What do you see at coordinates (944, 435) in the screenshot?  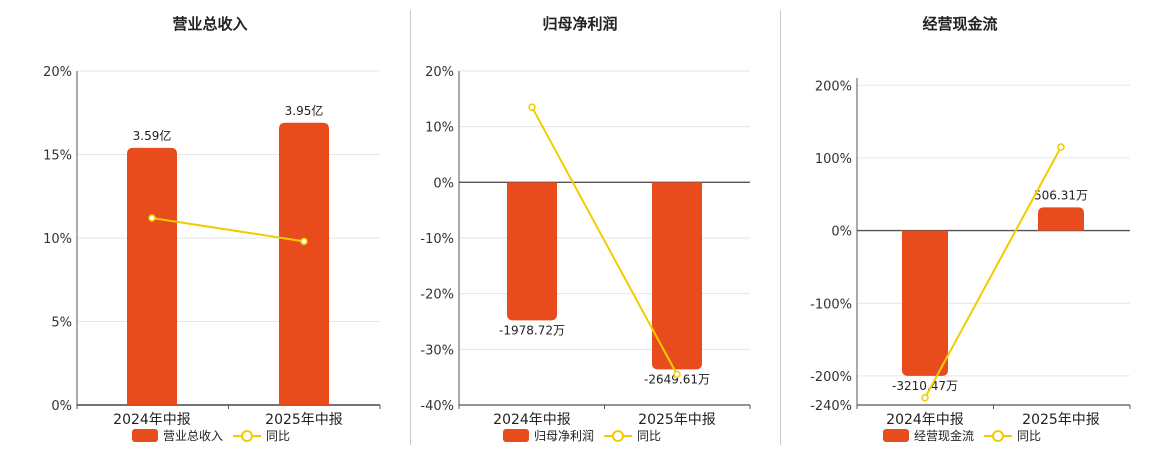 I see `legend-label-bar: 经营现金流` at bounding box center [944, 435].